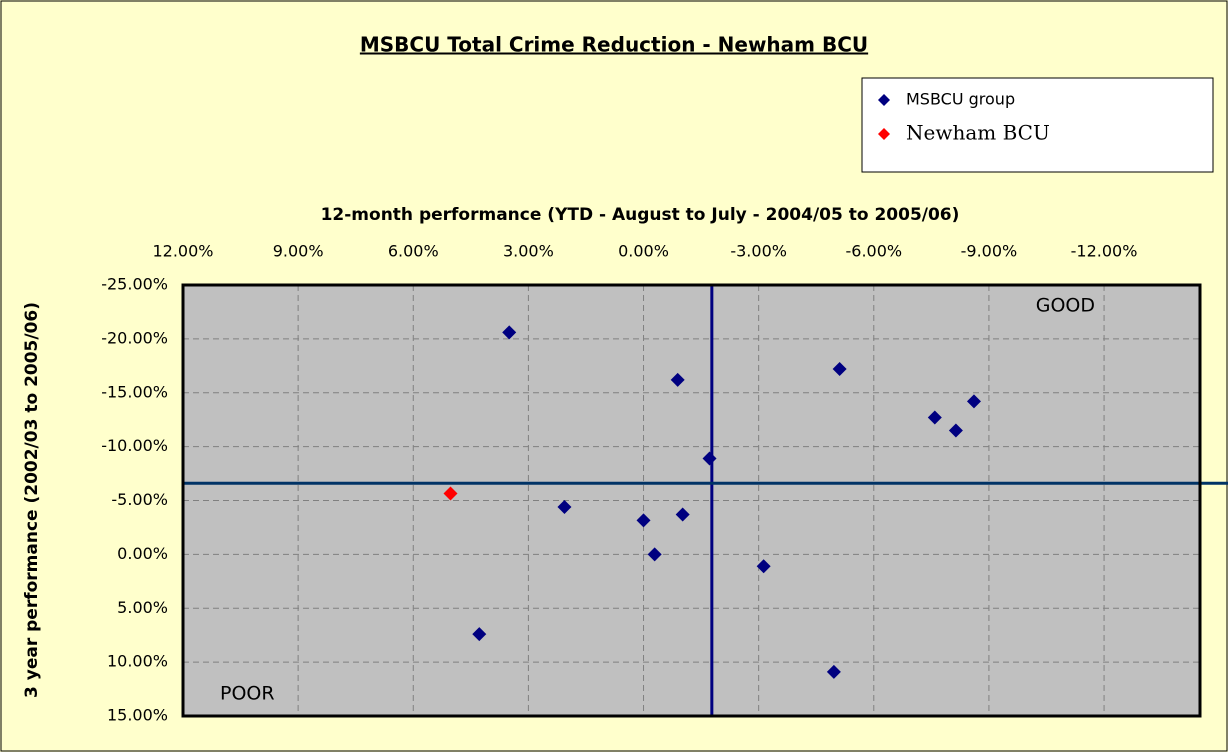 This screenshot has width=1228, height=752. Describe the element at coordinates (1104, 251) in the screenshot. I see `x-tick-label: -12.00%` at that location.